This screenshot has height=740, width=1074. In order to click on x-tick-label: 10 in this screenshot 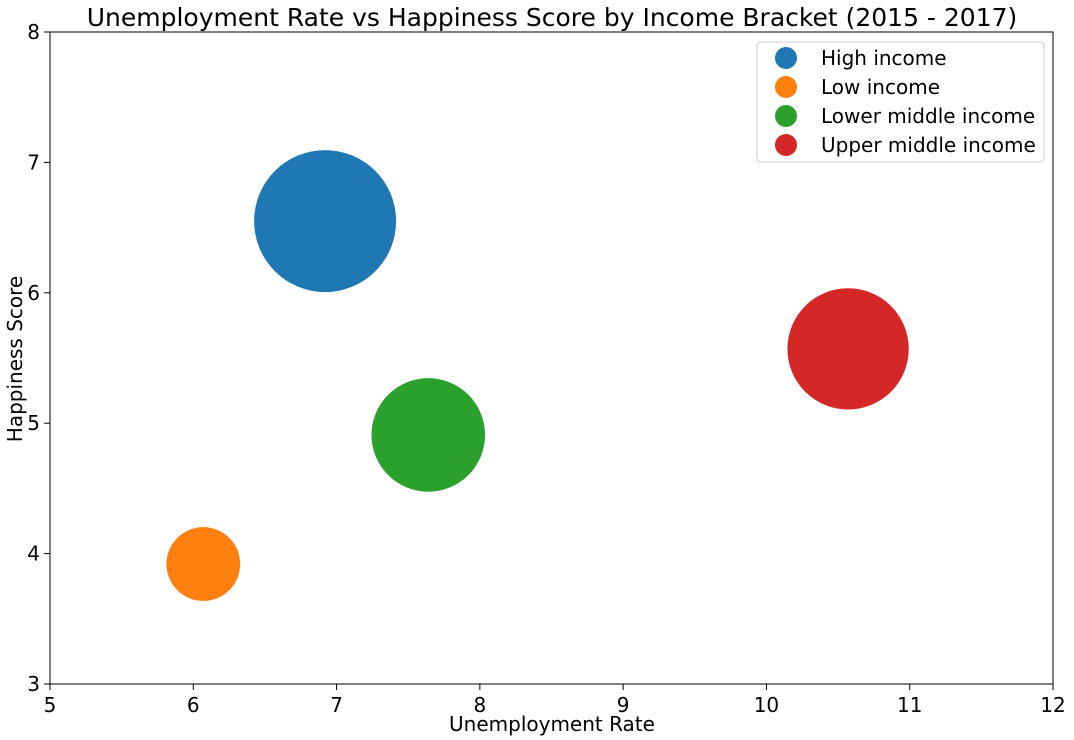, I will do `click(766, 705)`.